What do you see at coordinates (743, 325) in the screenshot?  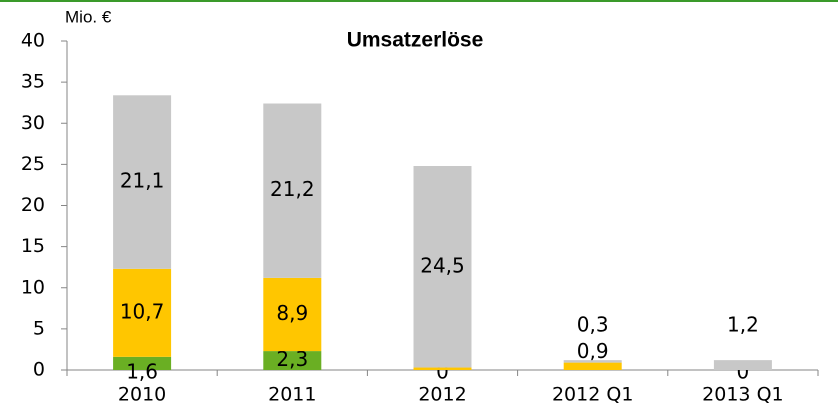 I see `data-label: 1,2` at bounding box center [743, 325].